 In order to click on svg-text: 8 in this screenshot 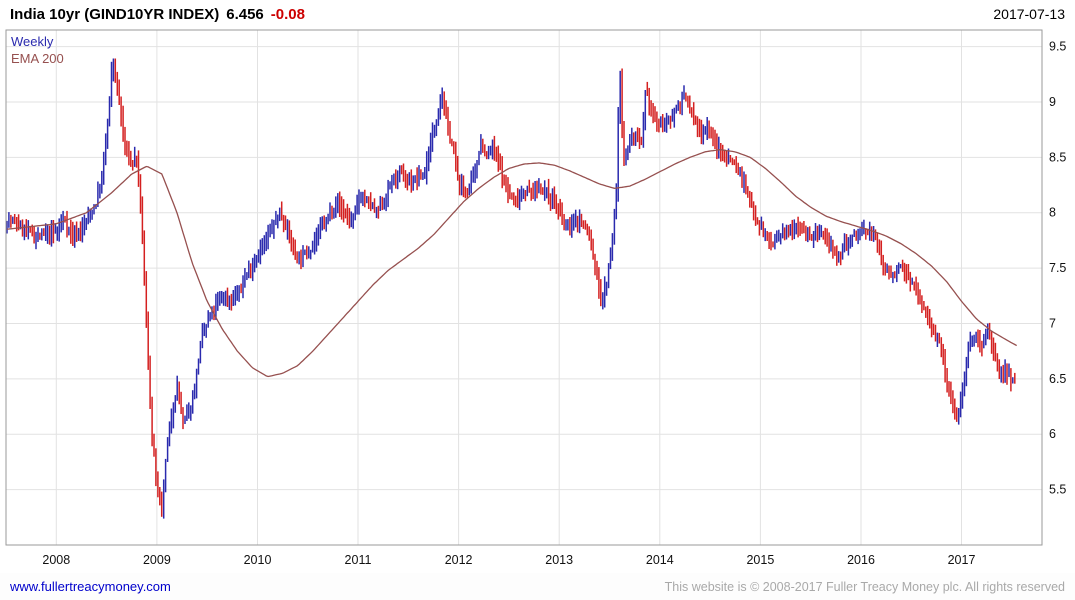, I will do `click(1052, 213)`.